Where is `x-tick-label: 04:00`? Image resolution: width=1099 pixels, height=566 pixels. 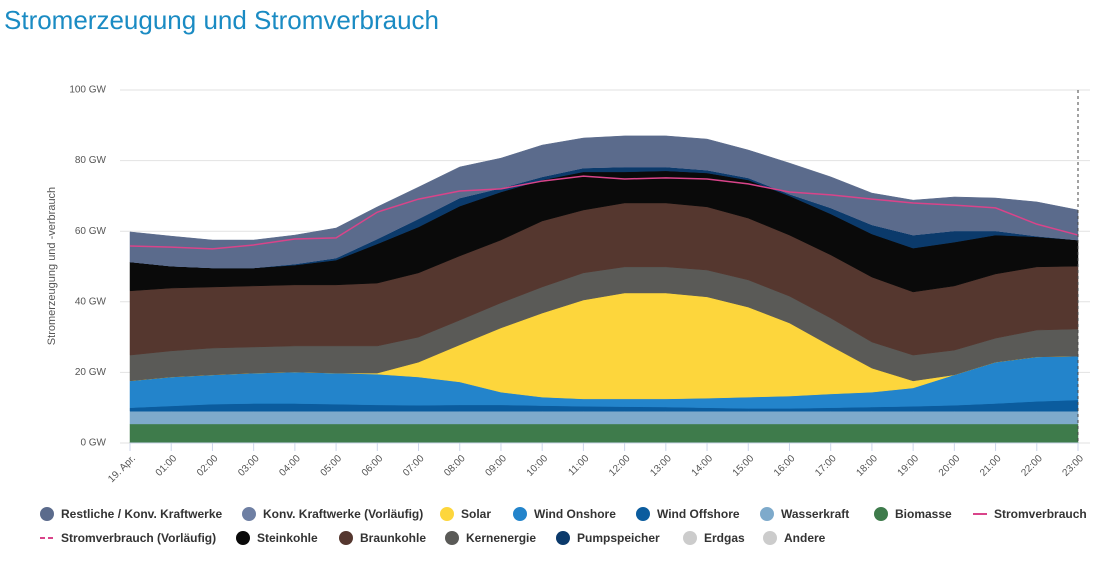
x-tick-label: 04:00 is located at coordinates (290, 466).